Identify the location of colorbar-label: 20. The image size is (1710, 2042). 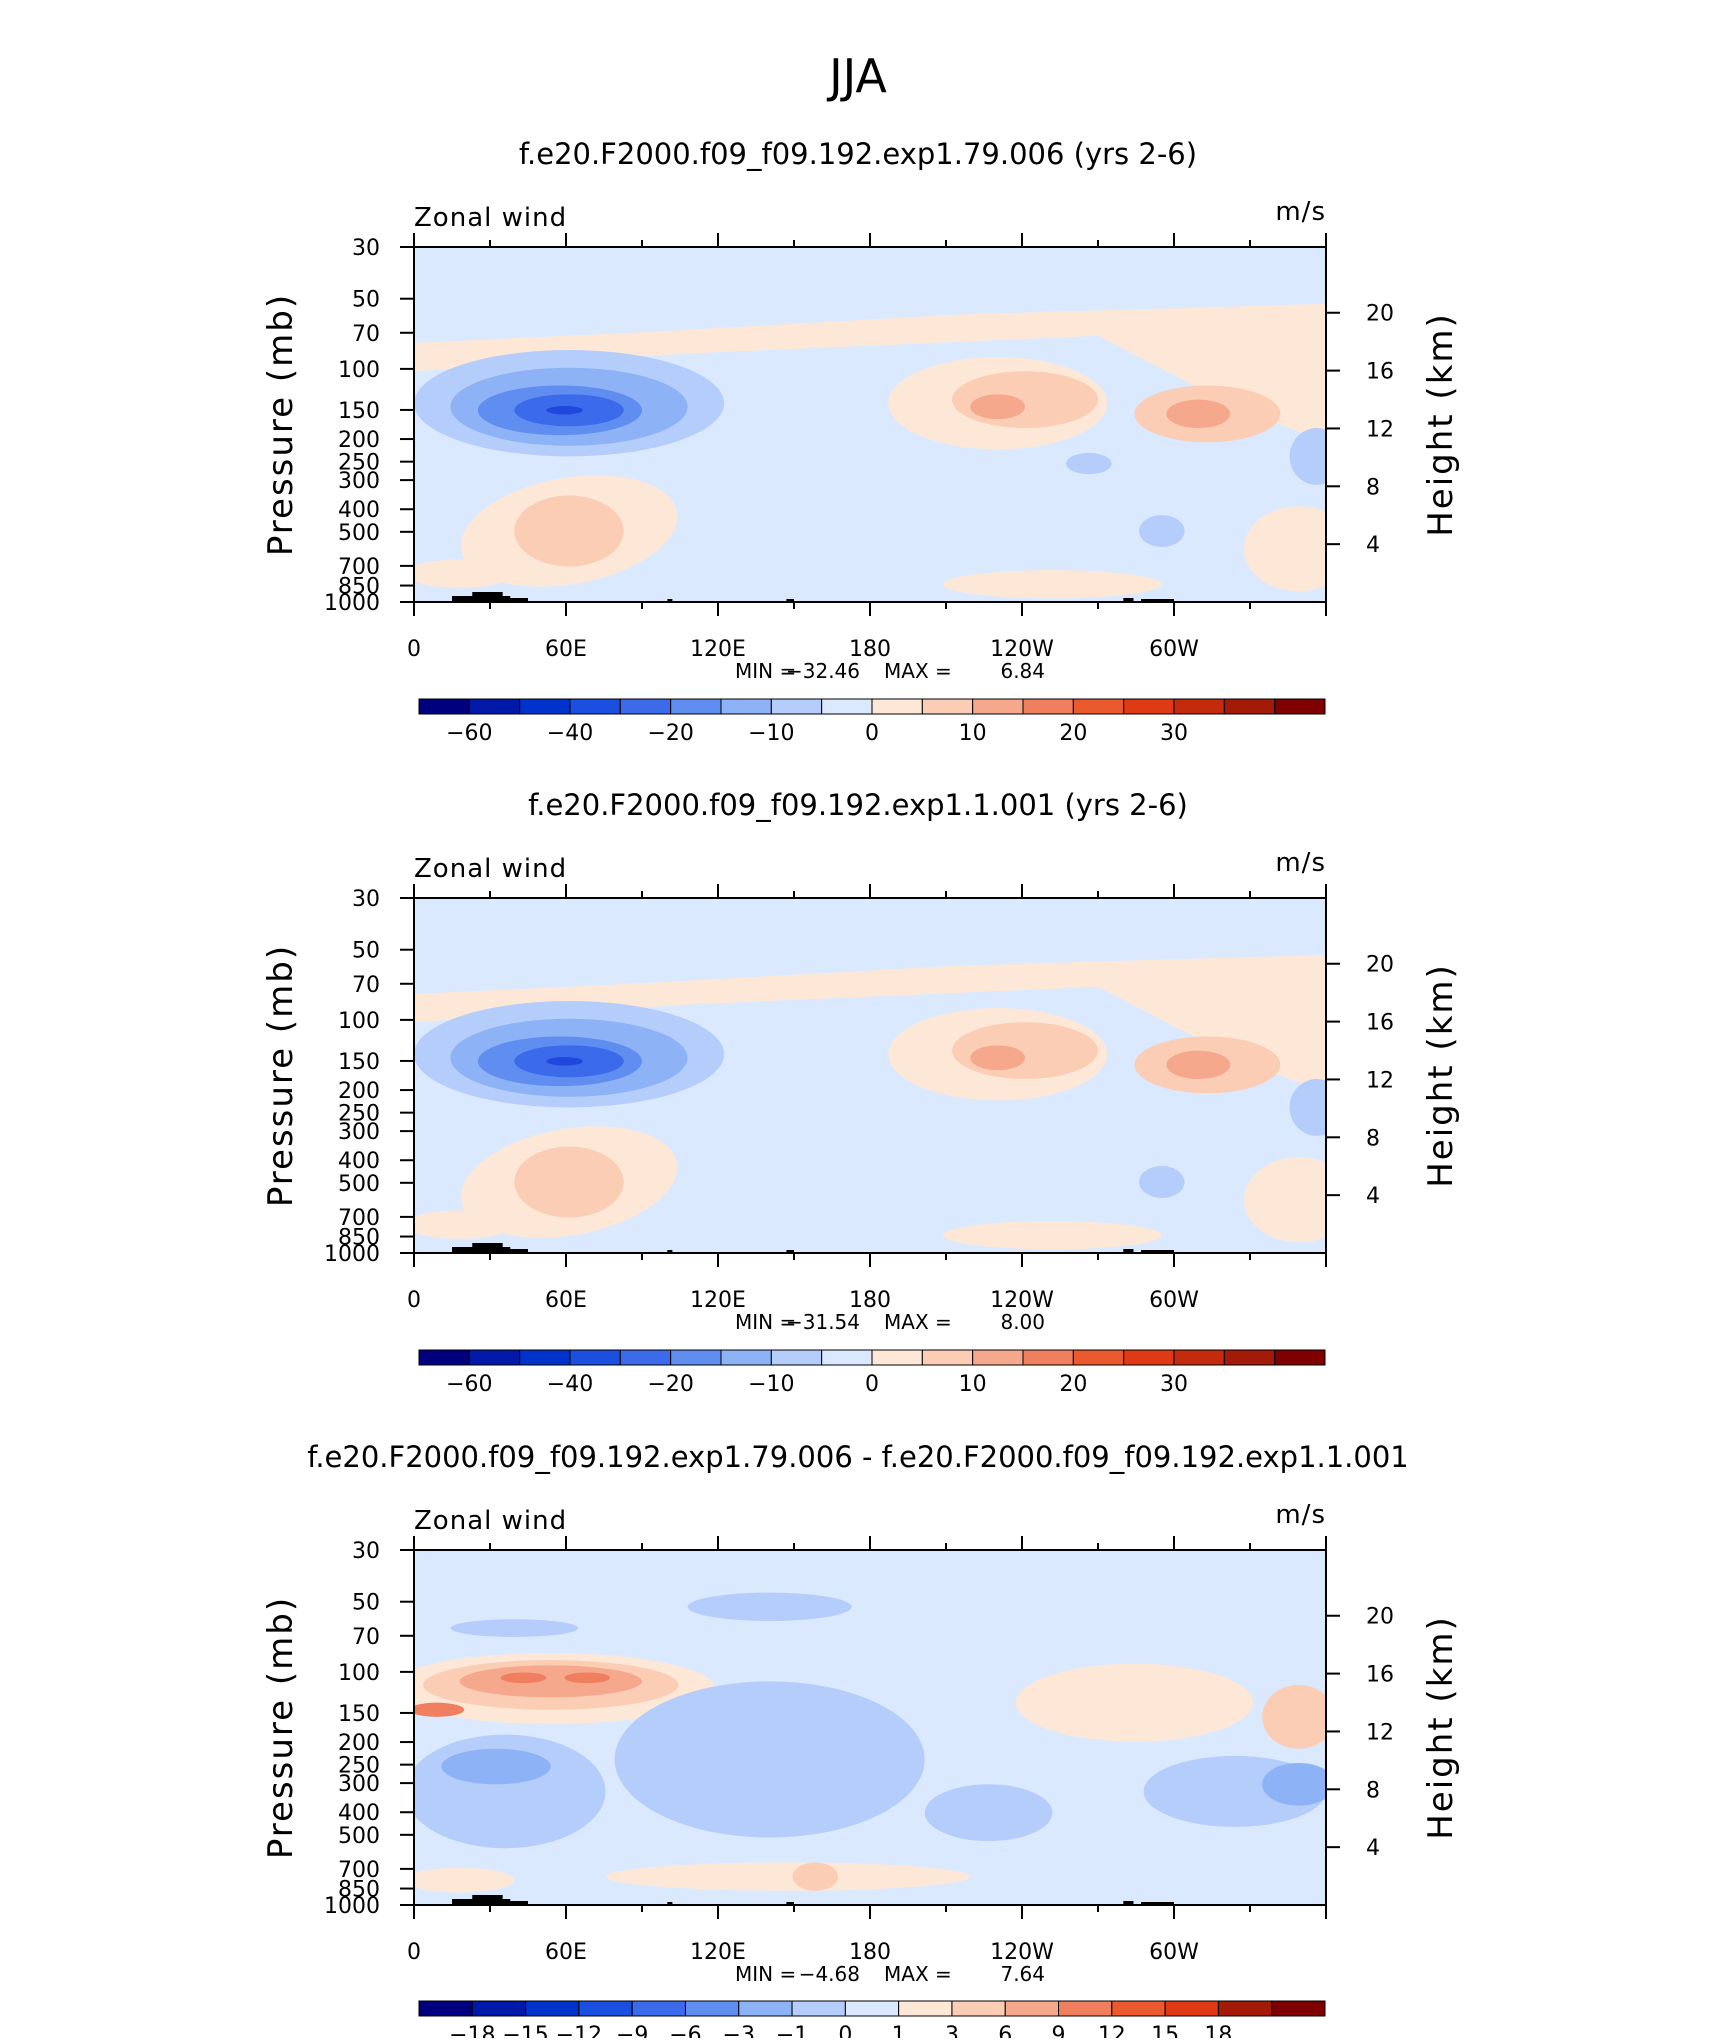
(1073, 1384).